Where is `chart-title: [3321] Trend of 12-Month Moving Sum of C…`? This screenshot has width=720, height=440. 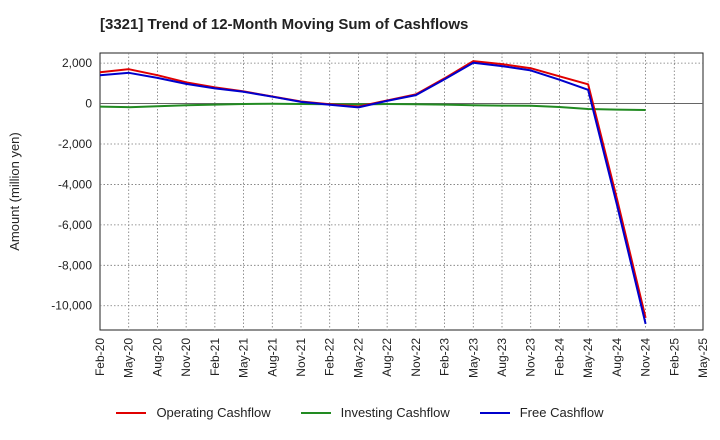
chart-title: [3321] Trend of 12-Month Moving Sum of C… is located at coordinates (284, 24).